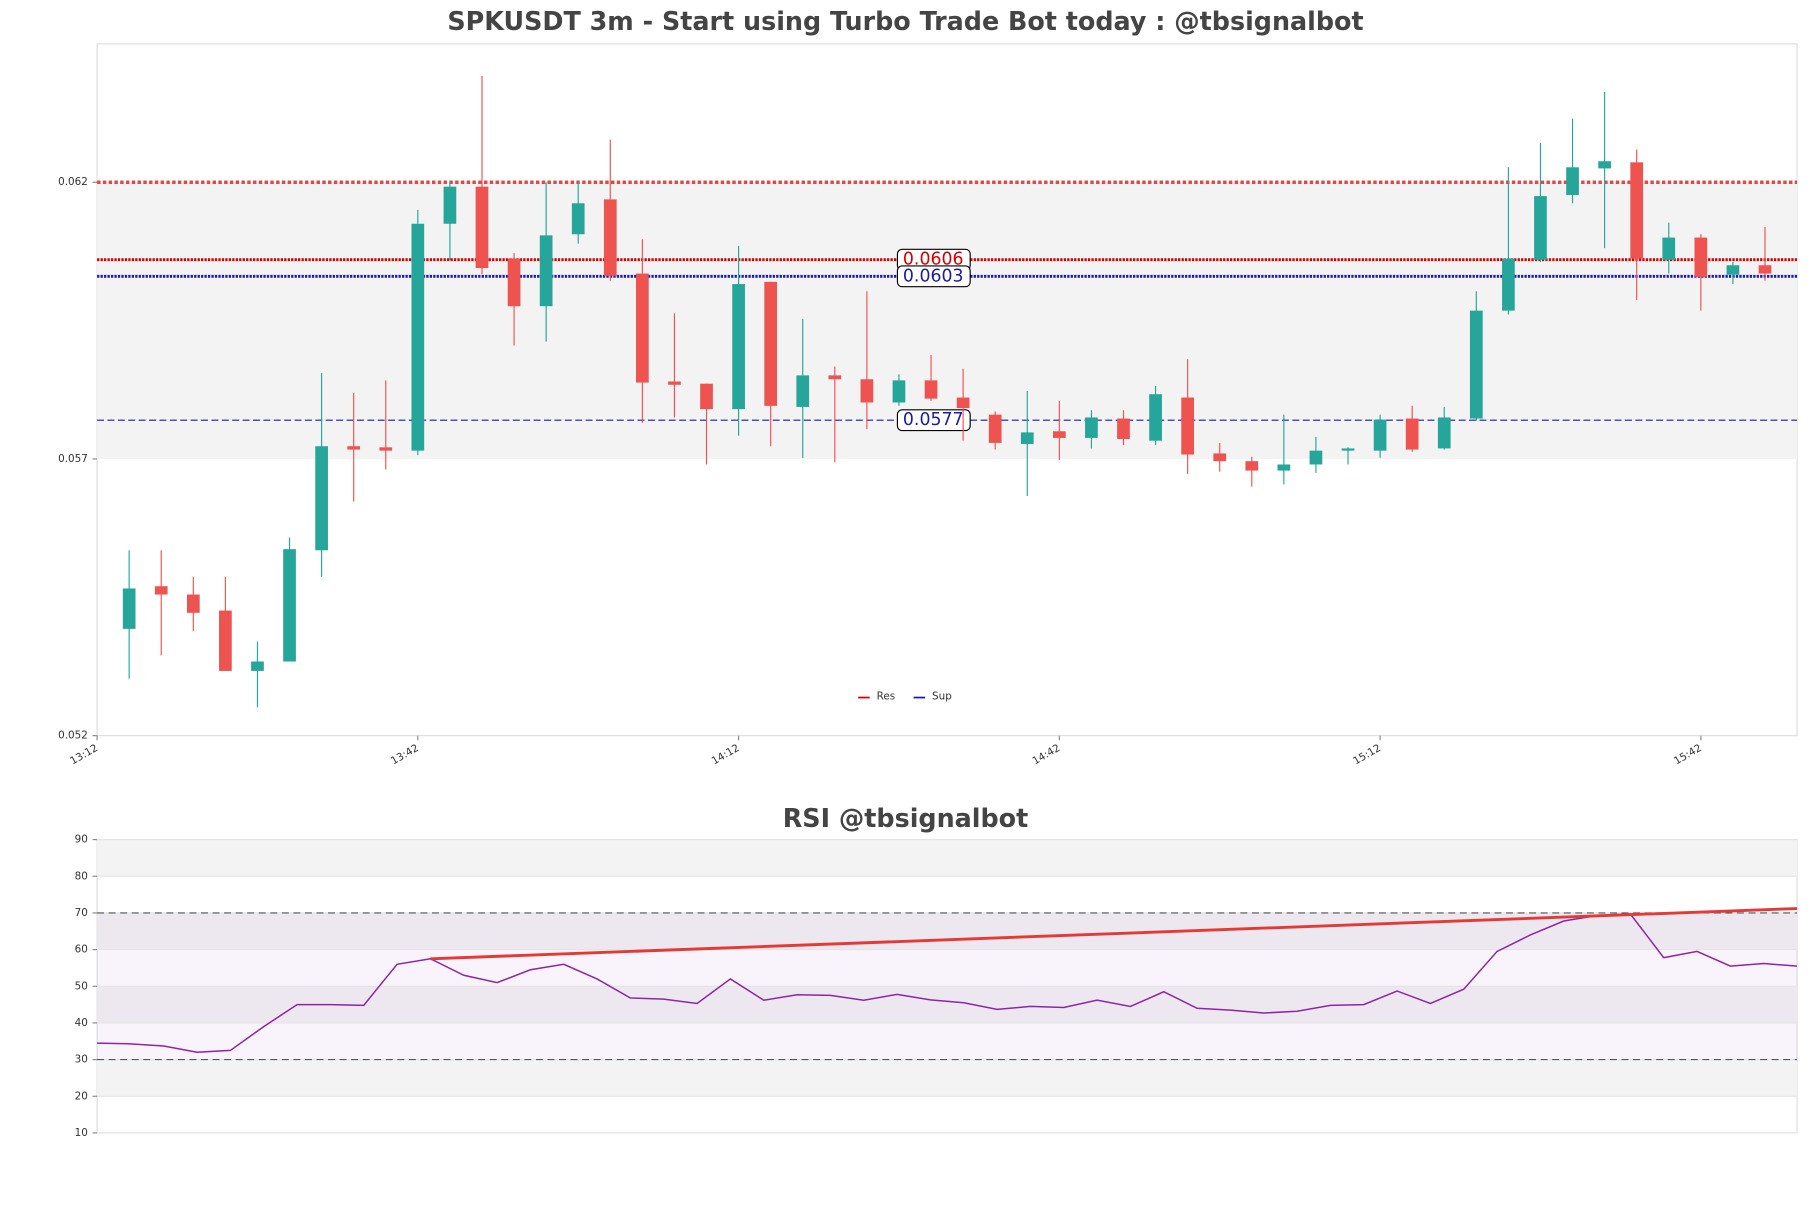  What do you see at coordinates (73, 736) in the screenshot?
I see `y-tick-label: 0.052` at bounding box center [73, 736].